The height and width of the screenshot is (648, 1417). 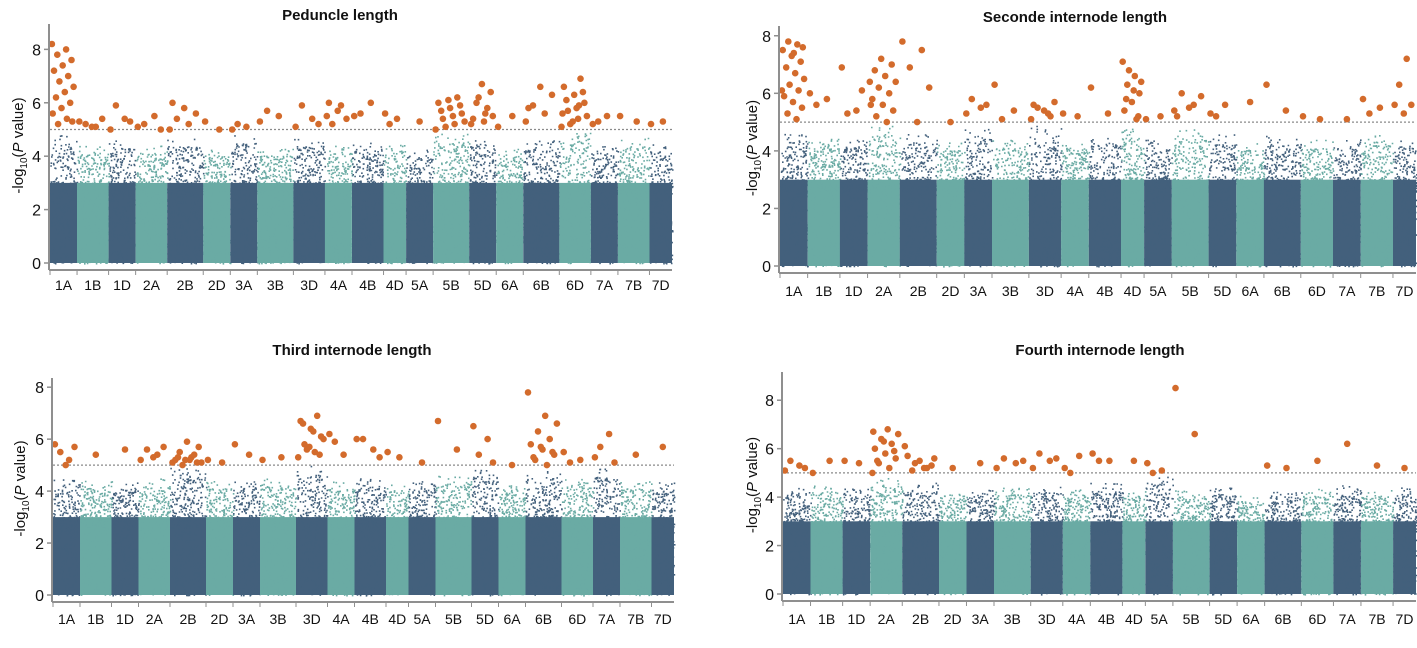 What do you see at coordinates (36, 157) in the screenshot?
I see `y-tick-label: 4` at bounding box center [36, 157].